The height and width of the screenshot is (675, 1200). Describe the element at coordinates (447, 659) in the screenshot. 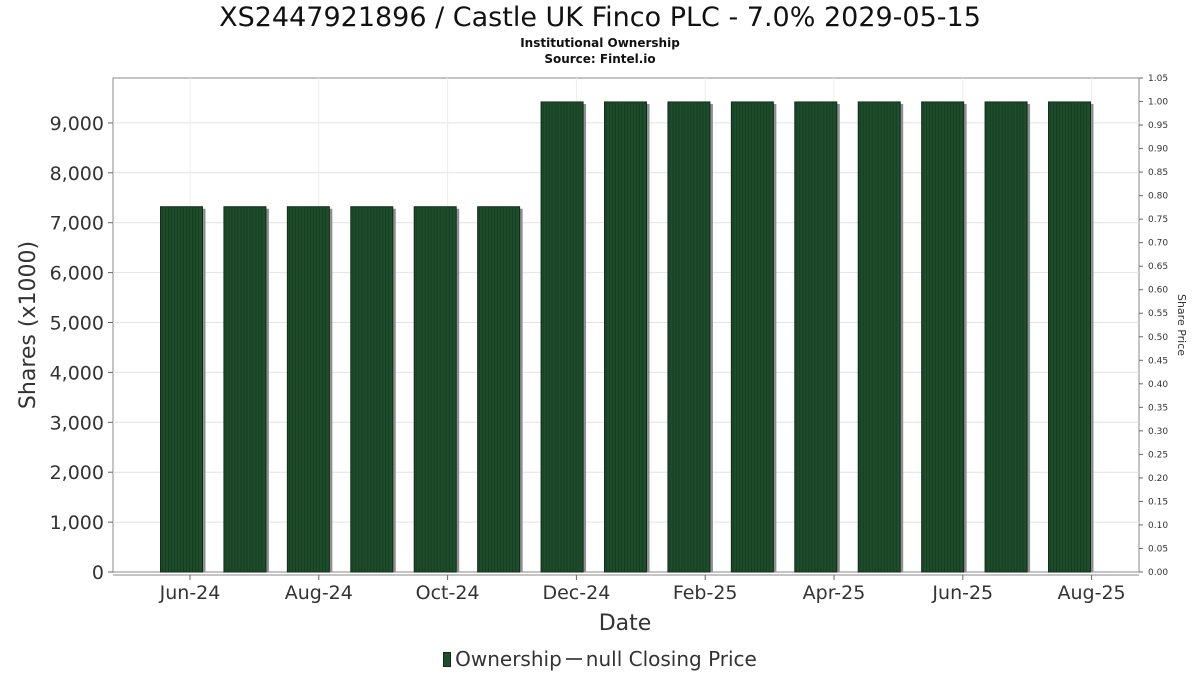

I see `ownership-swatch` at that location.